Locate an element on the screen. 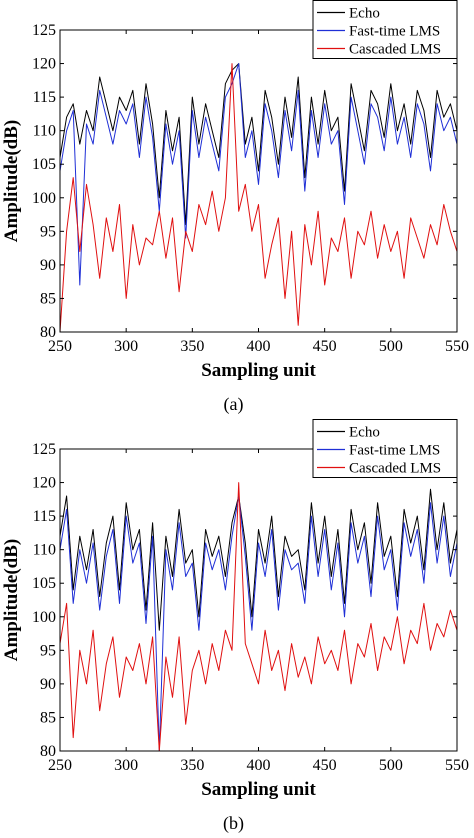  series-line-echo is located at coordinates (258, 559).